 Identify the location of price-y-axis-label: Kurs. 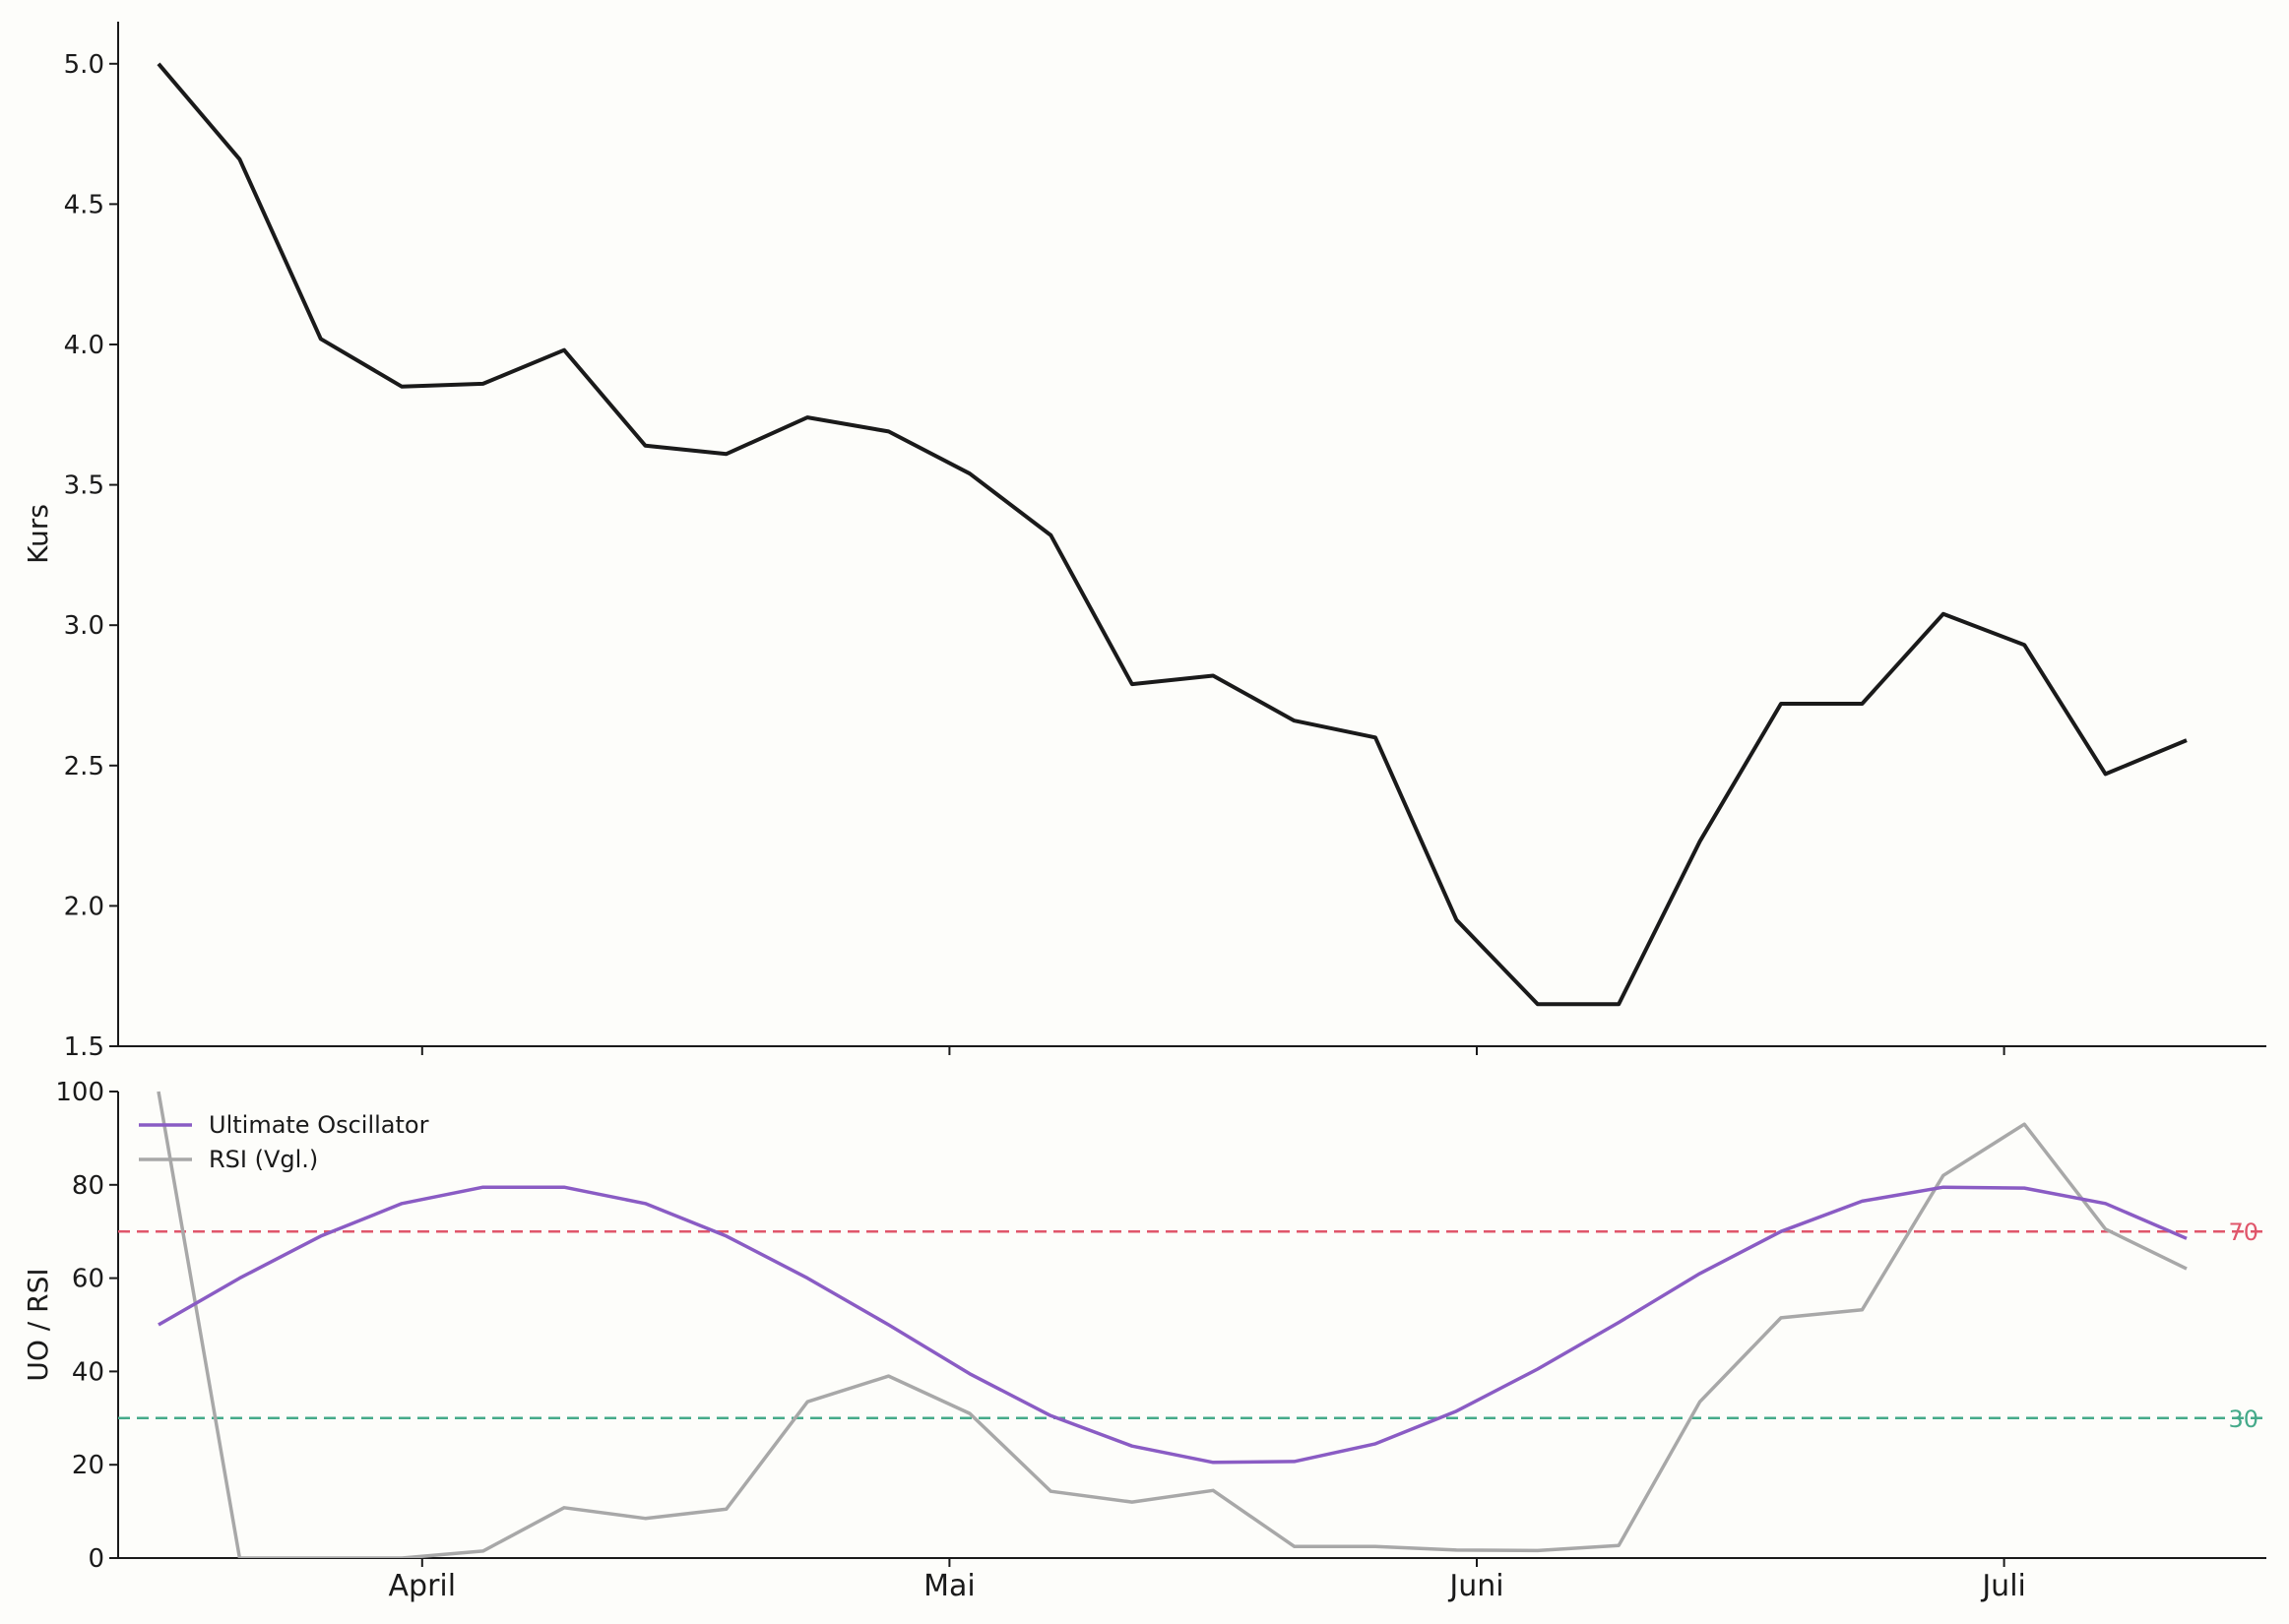
(38, 534).